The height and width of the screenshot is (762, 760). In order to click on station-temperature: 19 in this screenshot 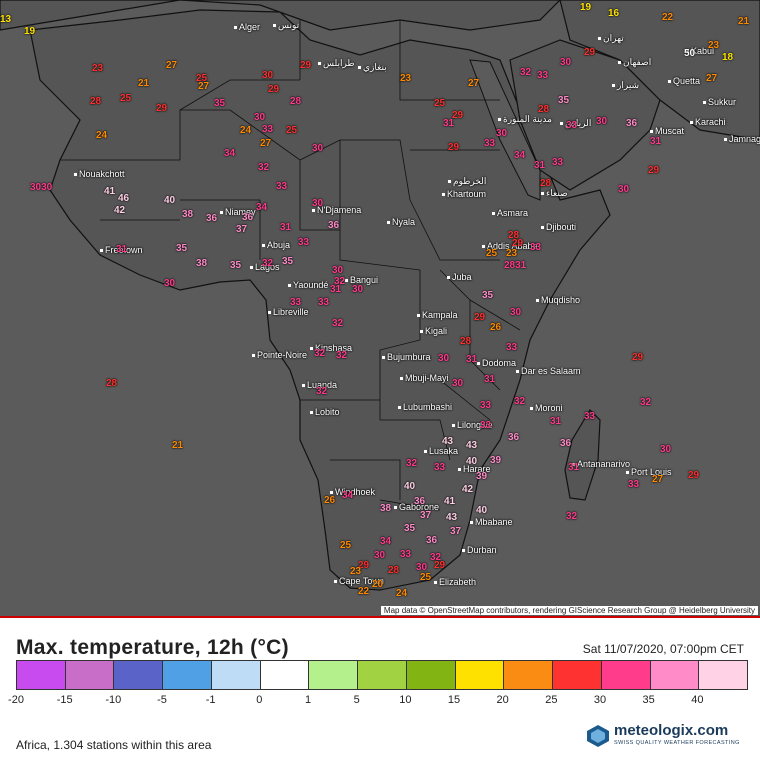, I will do `click(30, 31)`.